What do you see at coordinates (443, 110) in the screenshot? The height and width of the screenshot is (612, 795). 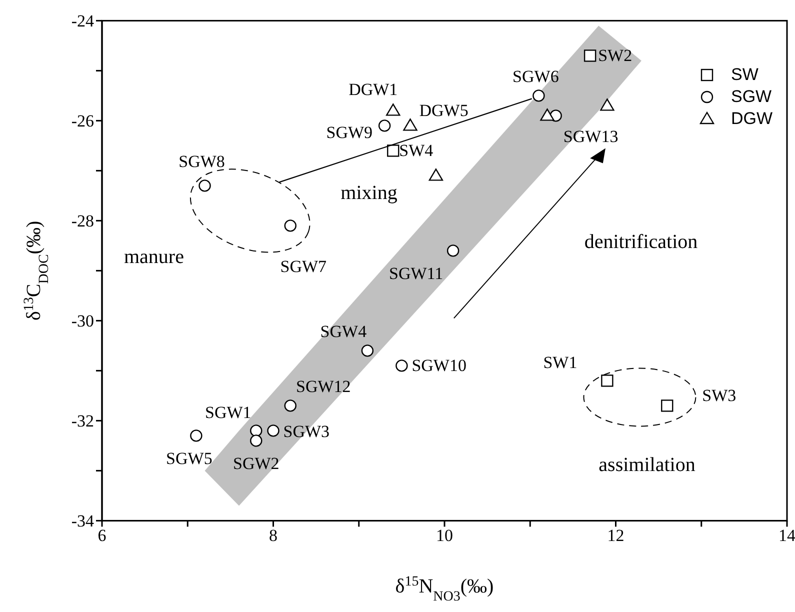 I see `annotation: DGW5` at bounding box center [443, 110].